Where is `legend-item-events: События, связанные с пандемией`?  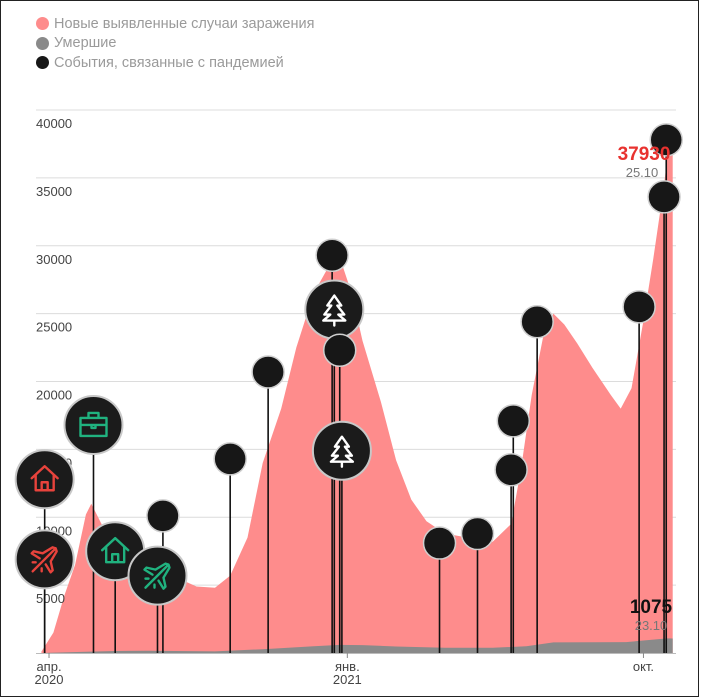
legend-item-events: События, связанные с пандемией is located at coordinates (175, 63).